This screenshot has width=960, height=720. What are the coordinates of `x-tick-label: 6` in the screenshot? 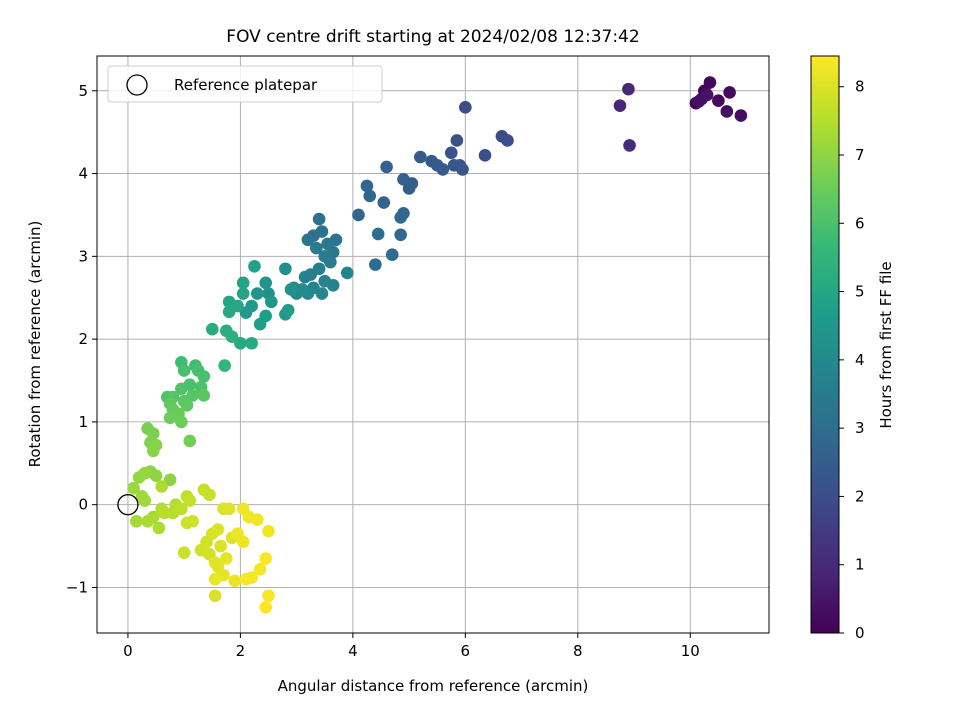 It's located at (466, 651).